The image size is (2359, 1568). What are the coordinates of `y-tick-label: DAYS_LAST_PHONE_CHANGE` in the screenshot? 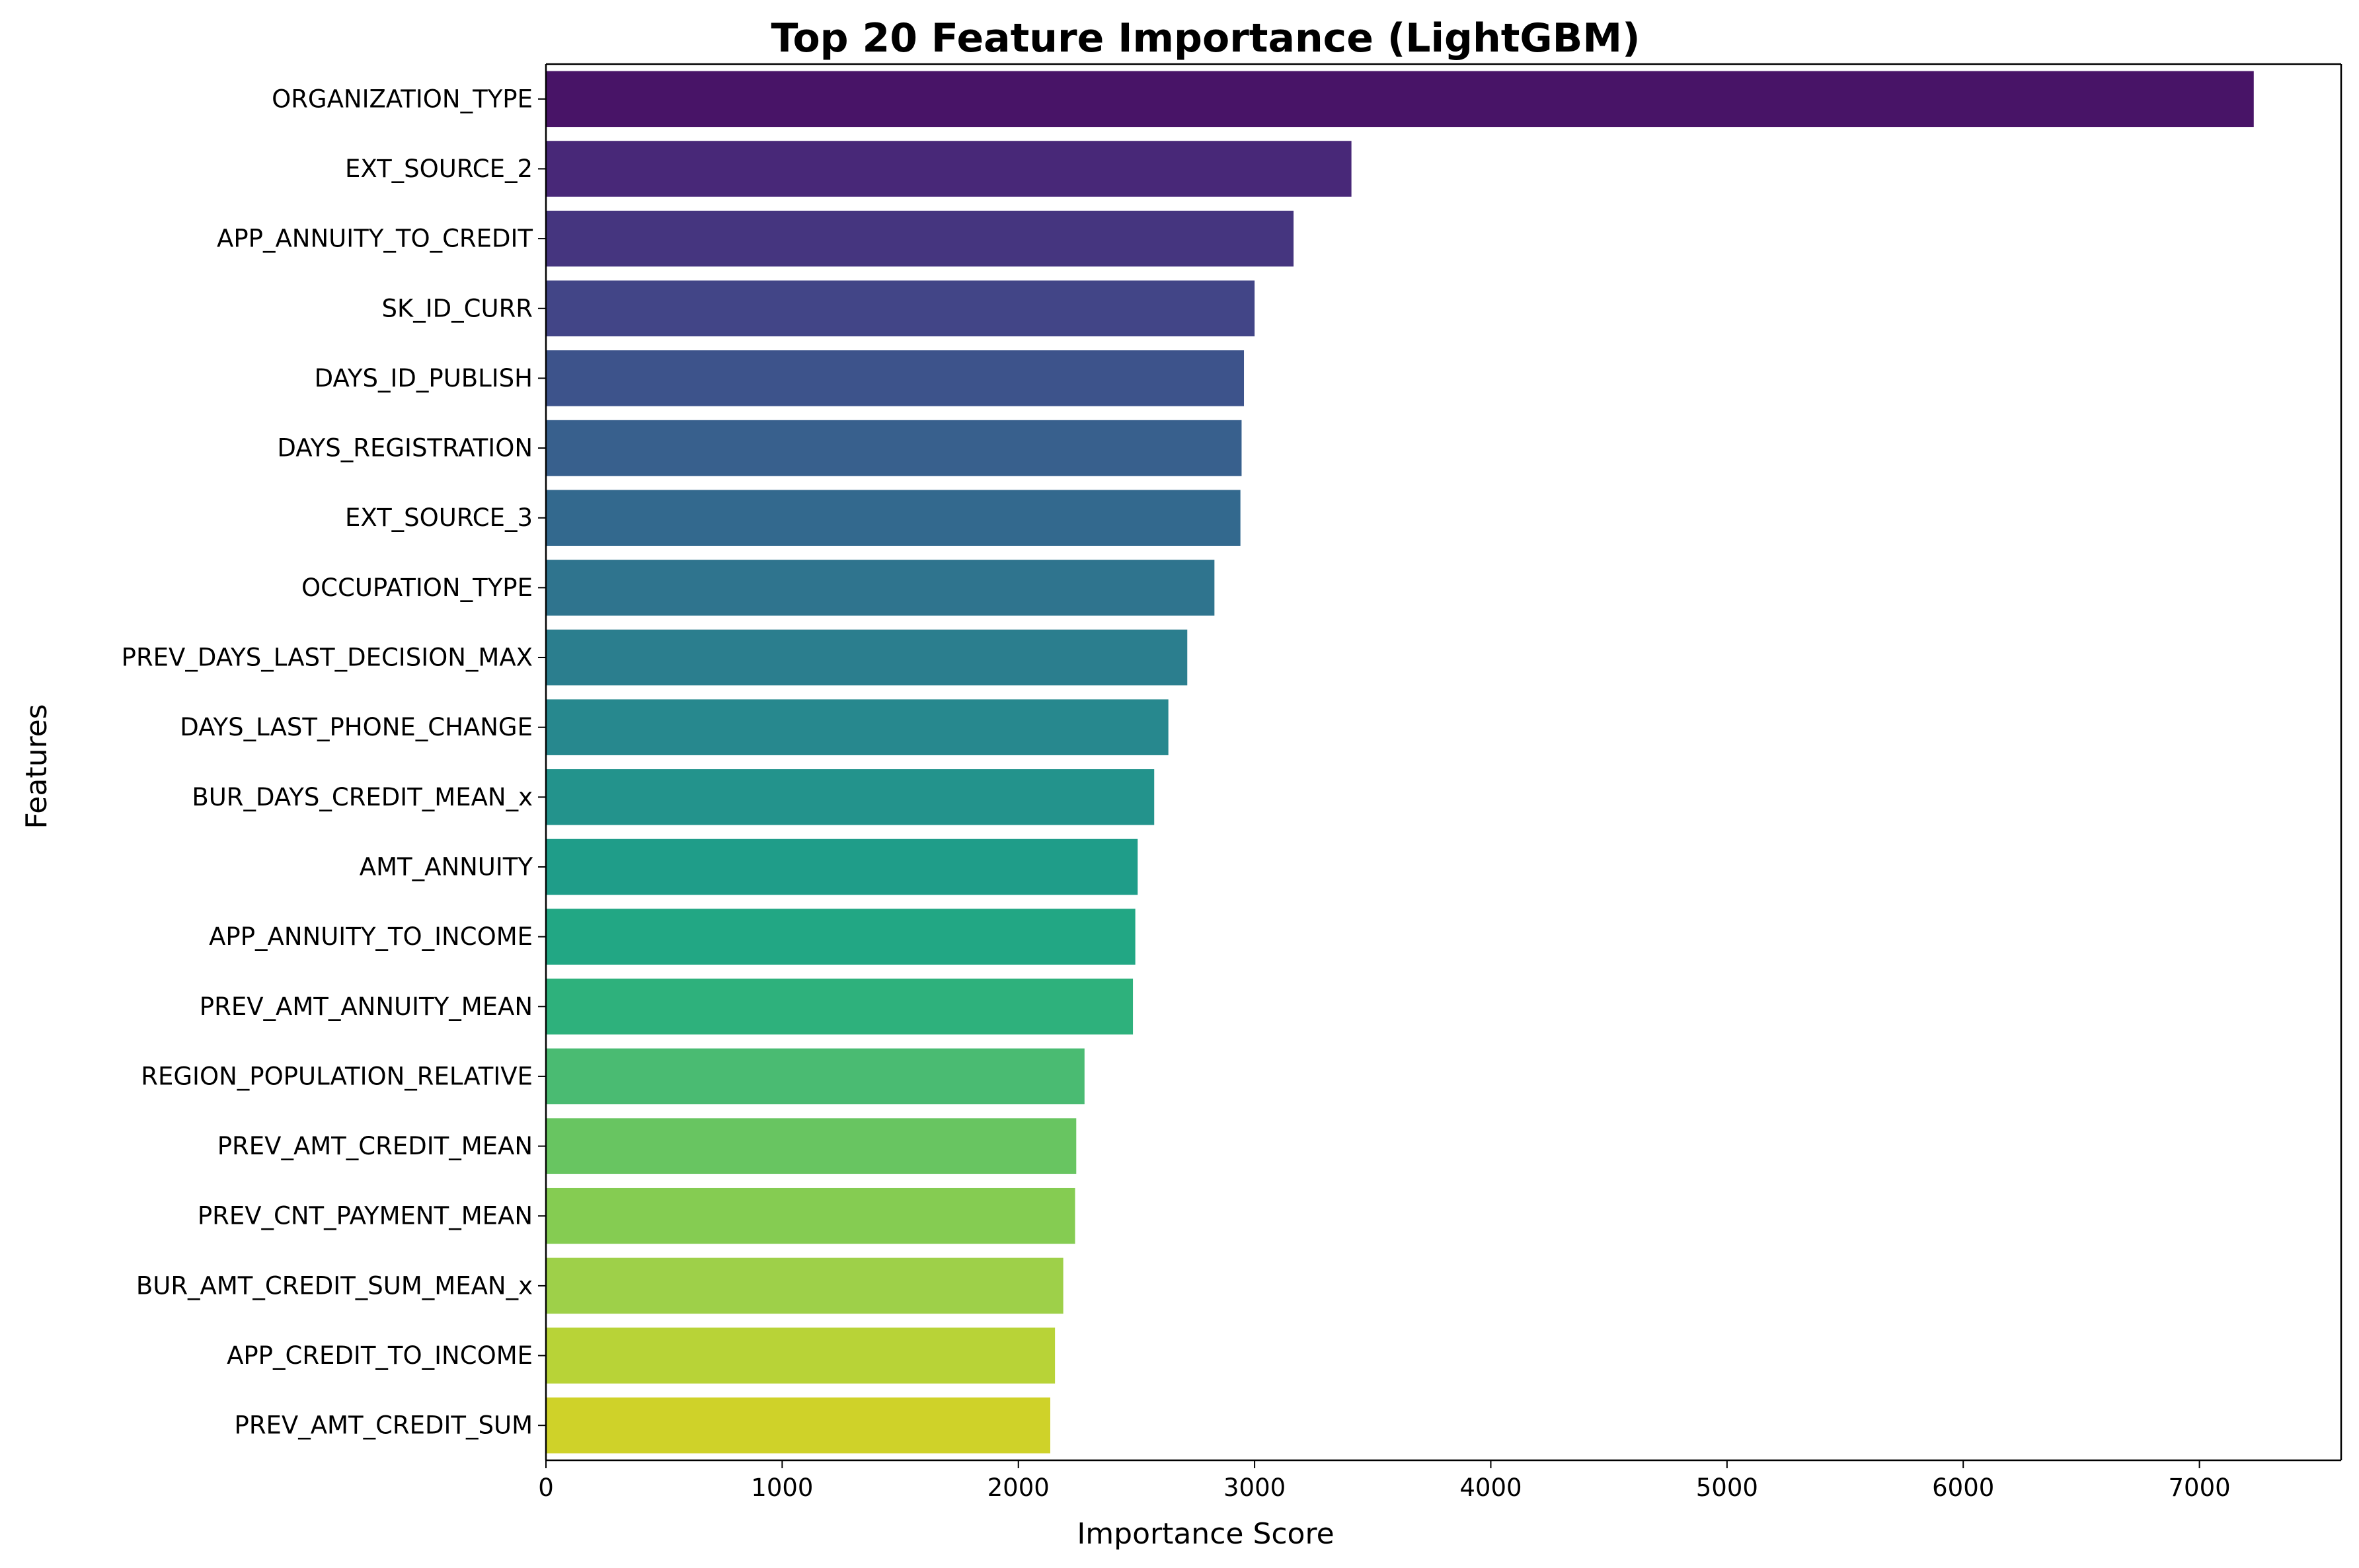 It's located at (356, 727).